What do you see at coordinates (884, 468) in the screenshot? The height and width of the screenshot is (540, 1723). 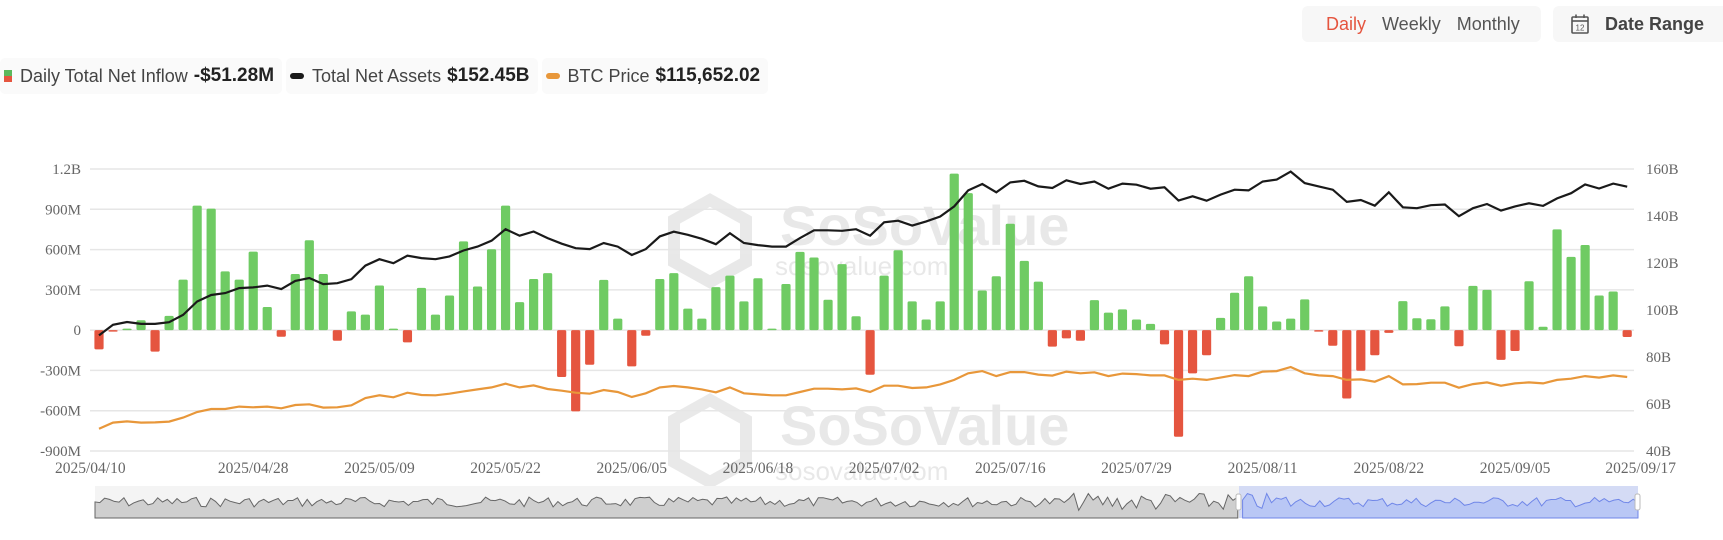 I see `x-axis-tick: 2025/07/02` at bounding box center [884, 468].